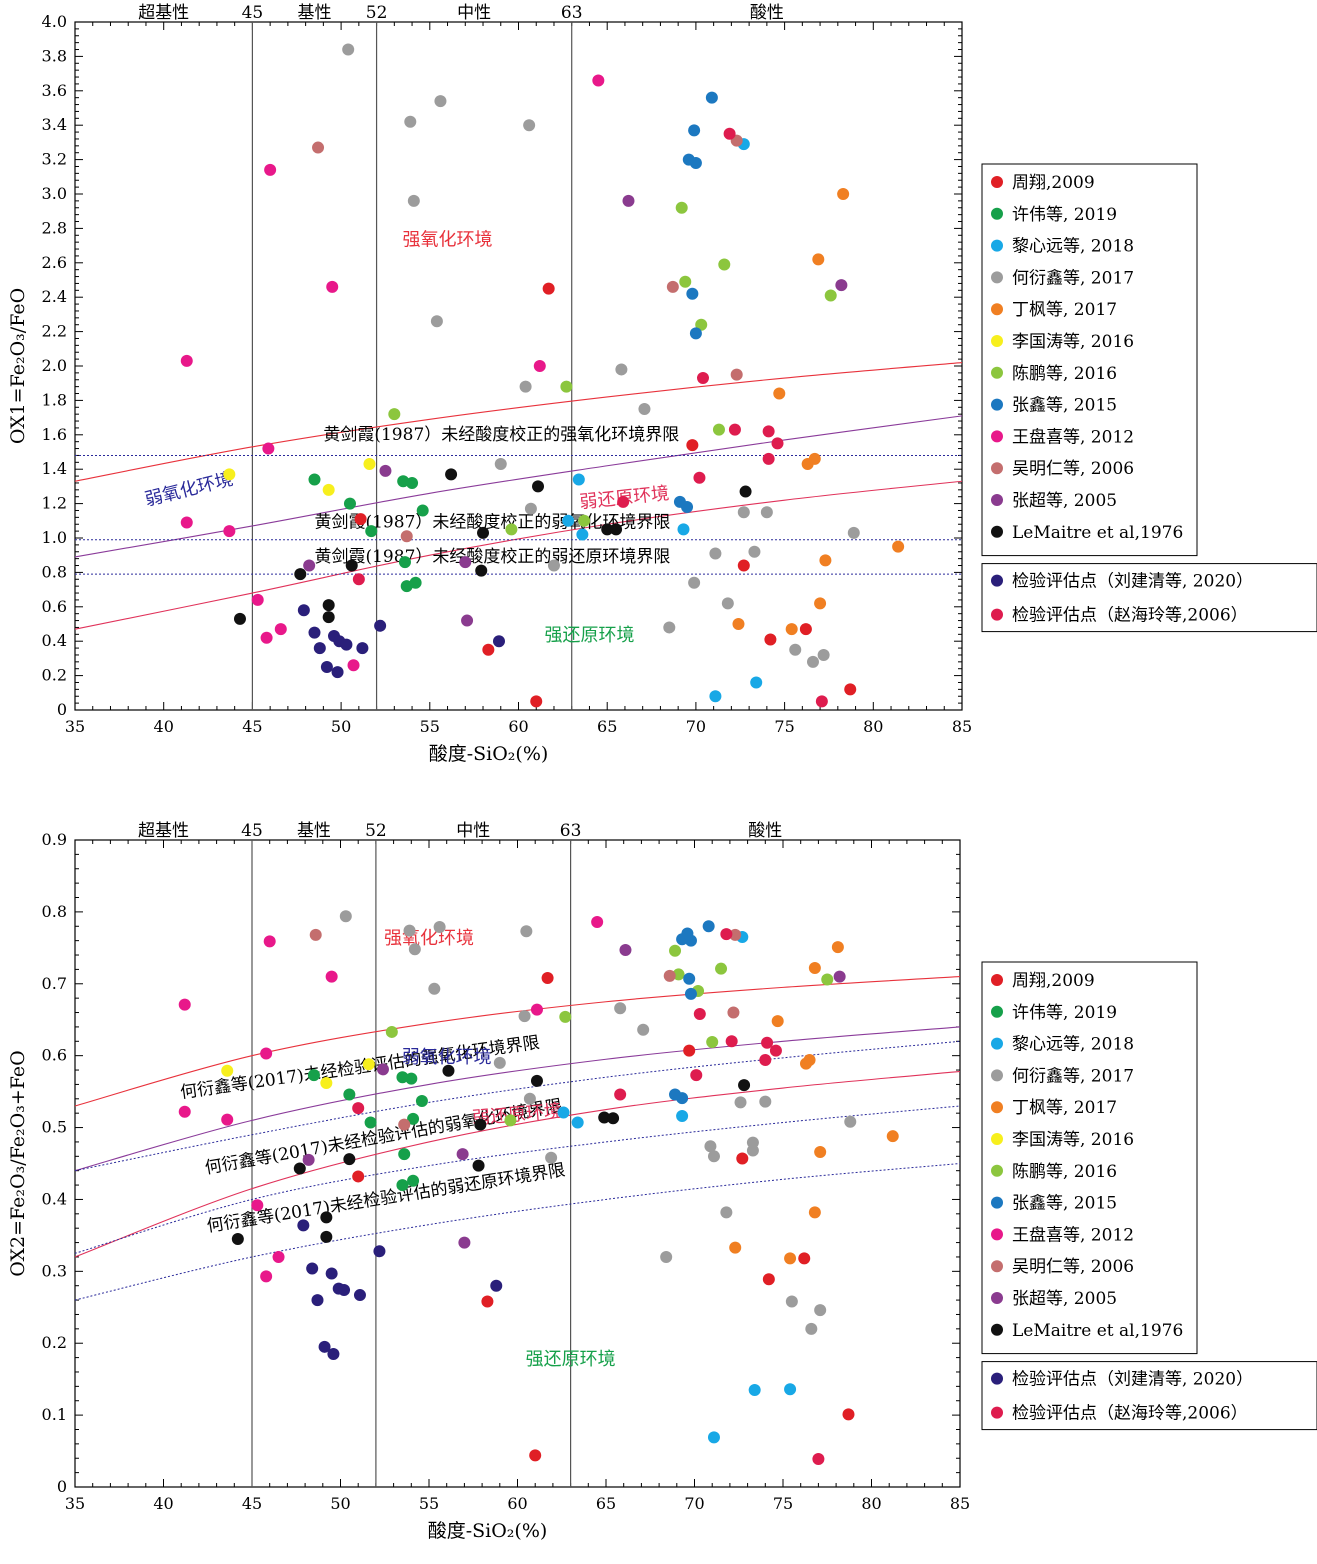 The width and height of the screenshot is (1317, 1564). Describe the element at coordinates (1130, 1414) in the screenshot. I see `legend-entry: 检验评估点（赵海玲等,2006）` at that location.